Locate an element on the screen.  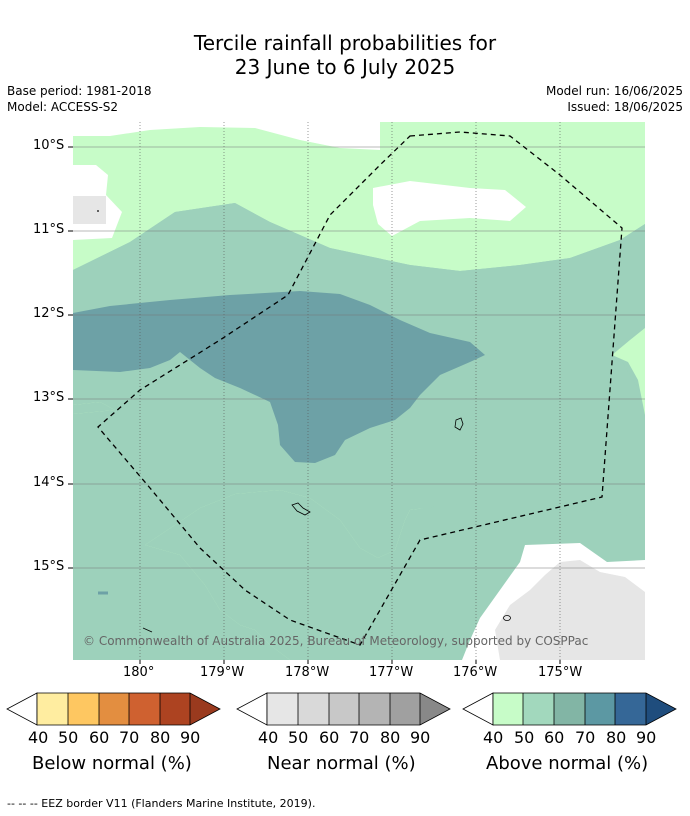
map-title-line1: Tercile rainfall probabilities for is located at coordinates (345, 43).